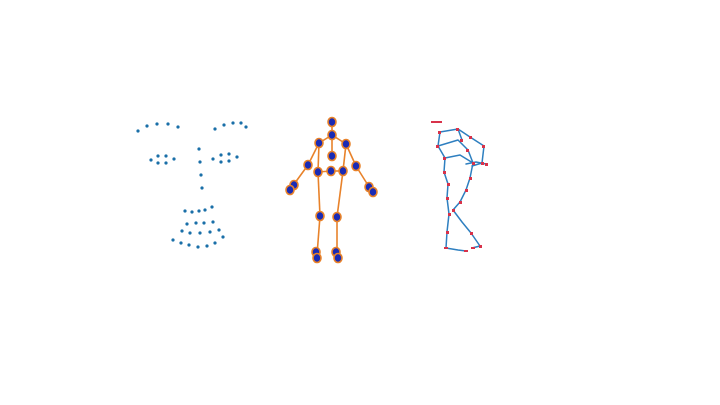 This screenshot has height=405, width=720. I want to click on joint-head, so click(332, 122).